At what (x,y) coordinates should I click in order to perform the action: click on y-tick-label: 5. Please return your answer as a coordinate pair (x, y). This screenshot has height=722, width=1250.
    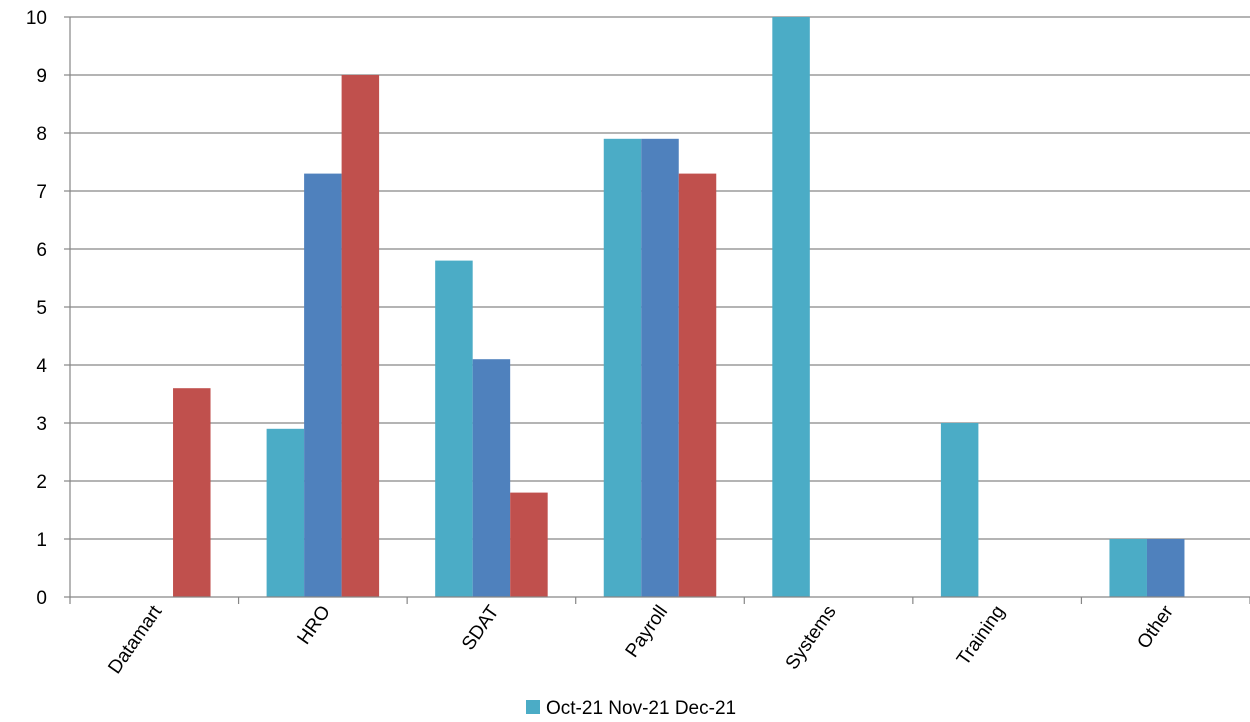
    Looking at the image, I should click on (41, 308).